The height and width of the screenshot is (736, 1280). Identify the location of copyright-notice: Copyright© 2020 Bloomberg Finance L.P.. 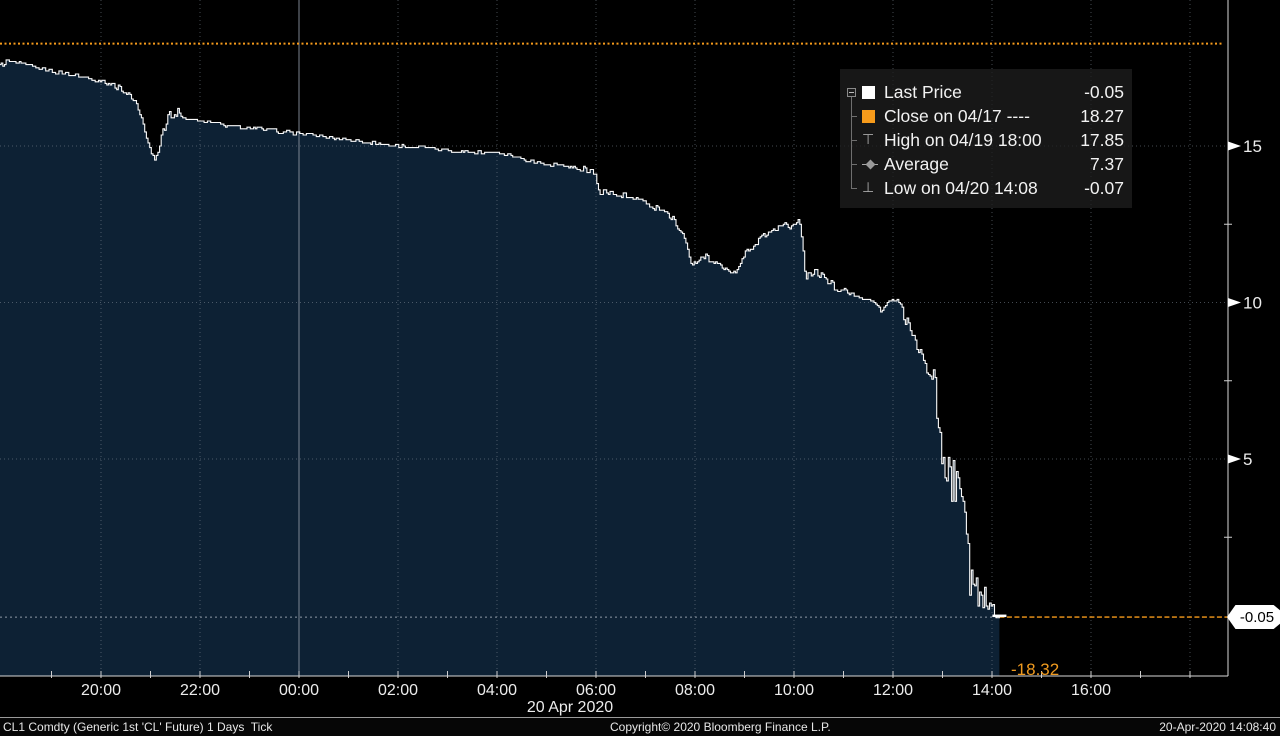
(720, 727).